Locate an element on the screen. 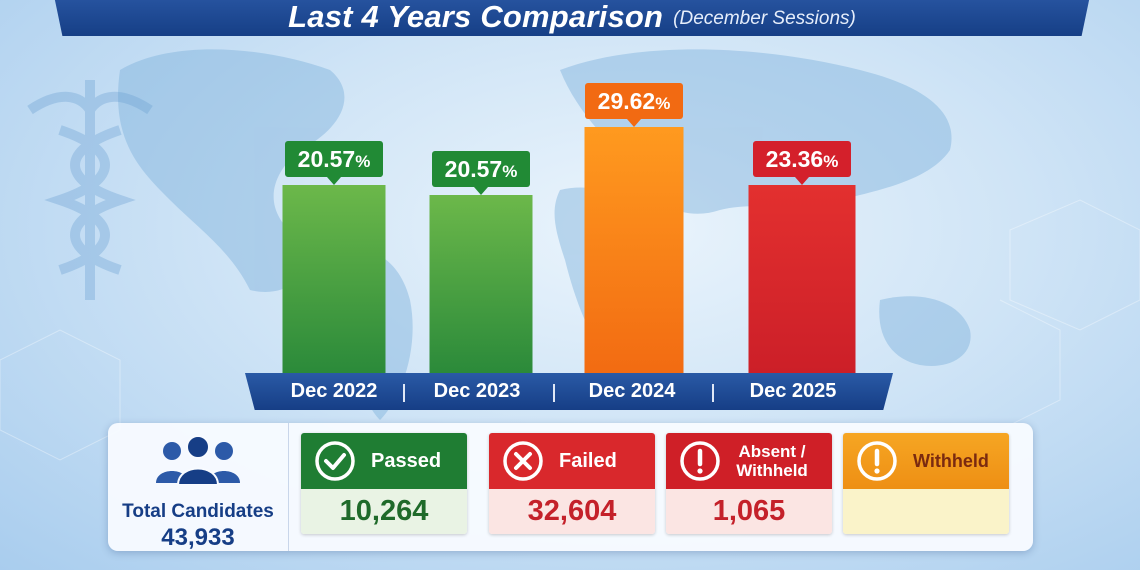 The width and height of the screenshot is (1140, 570). data-label-1: 20.57% is located at coordinates (334, 163).